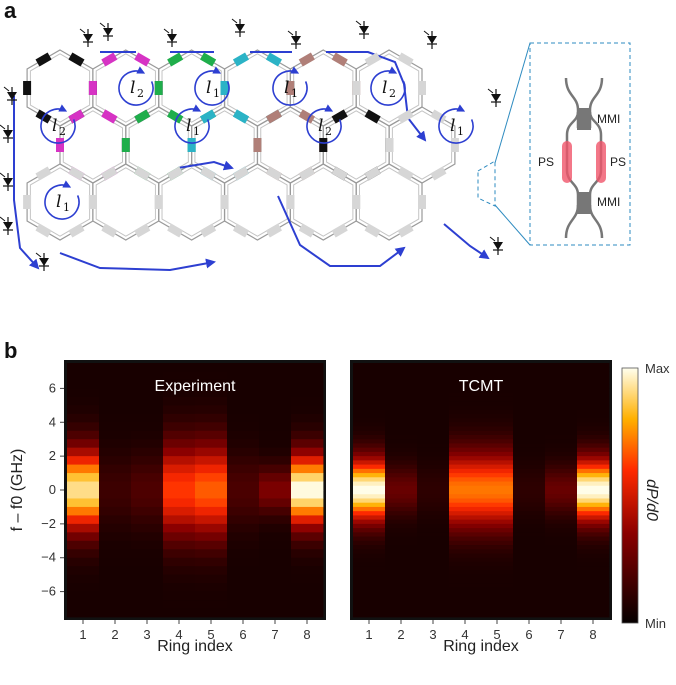  Describe the element at coordinates (178, 634) in the screenshot. I see `x-tick-label: 4` at that location.